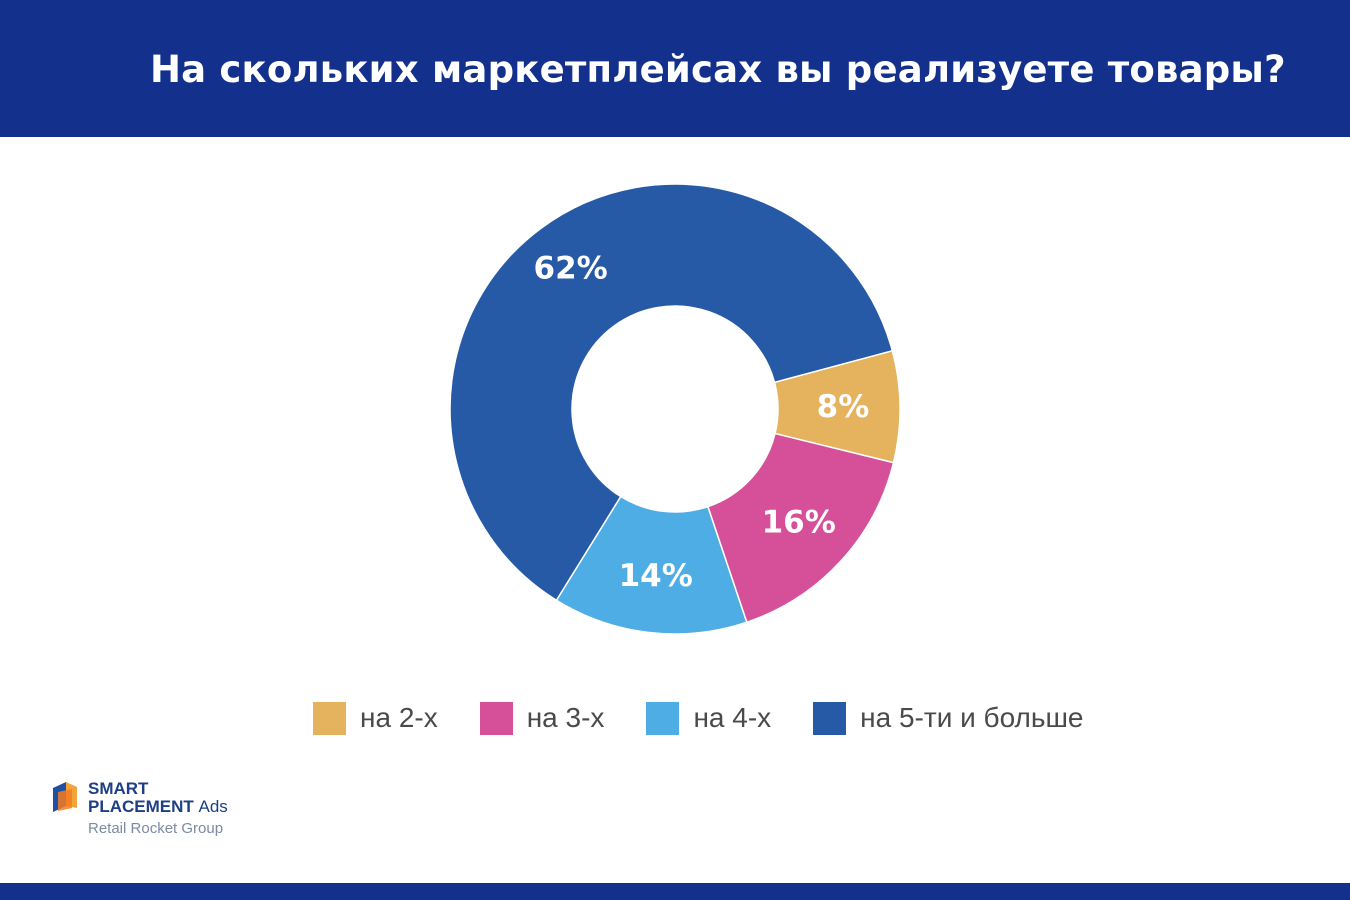 The height and width of the screenshot is (900, 1350). What do you see at coordinates (141, 806) in the screenshot?
I see `logo-text-placement-main: PLACEMENT` at bounding box center [141, 806].